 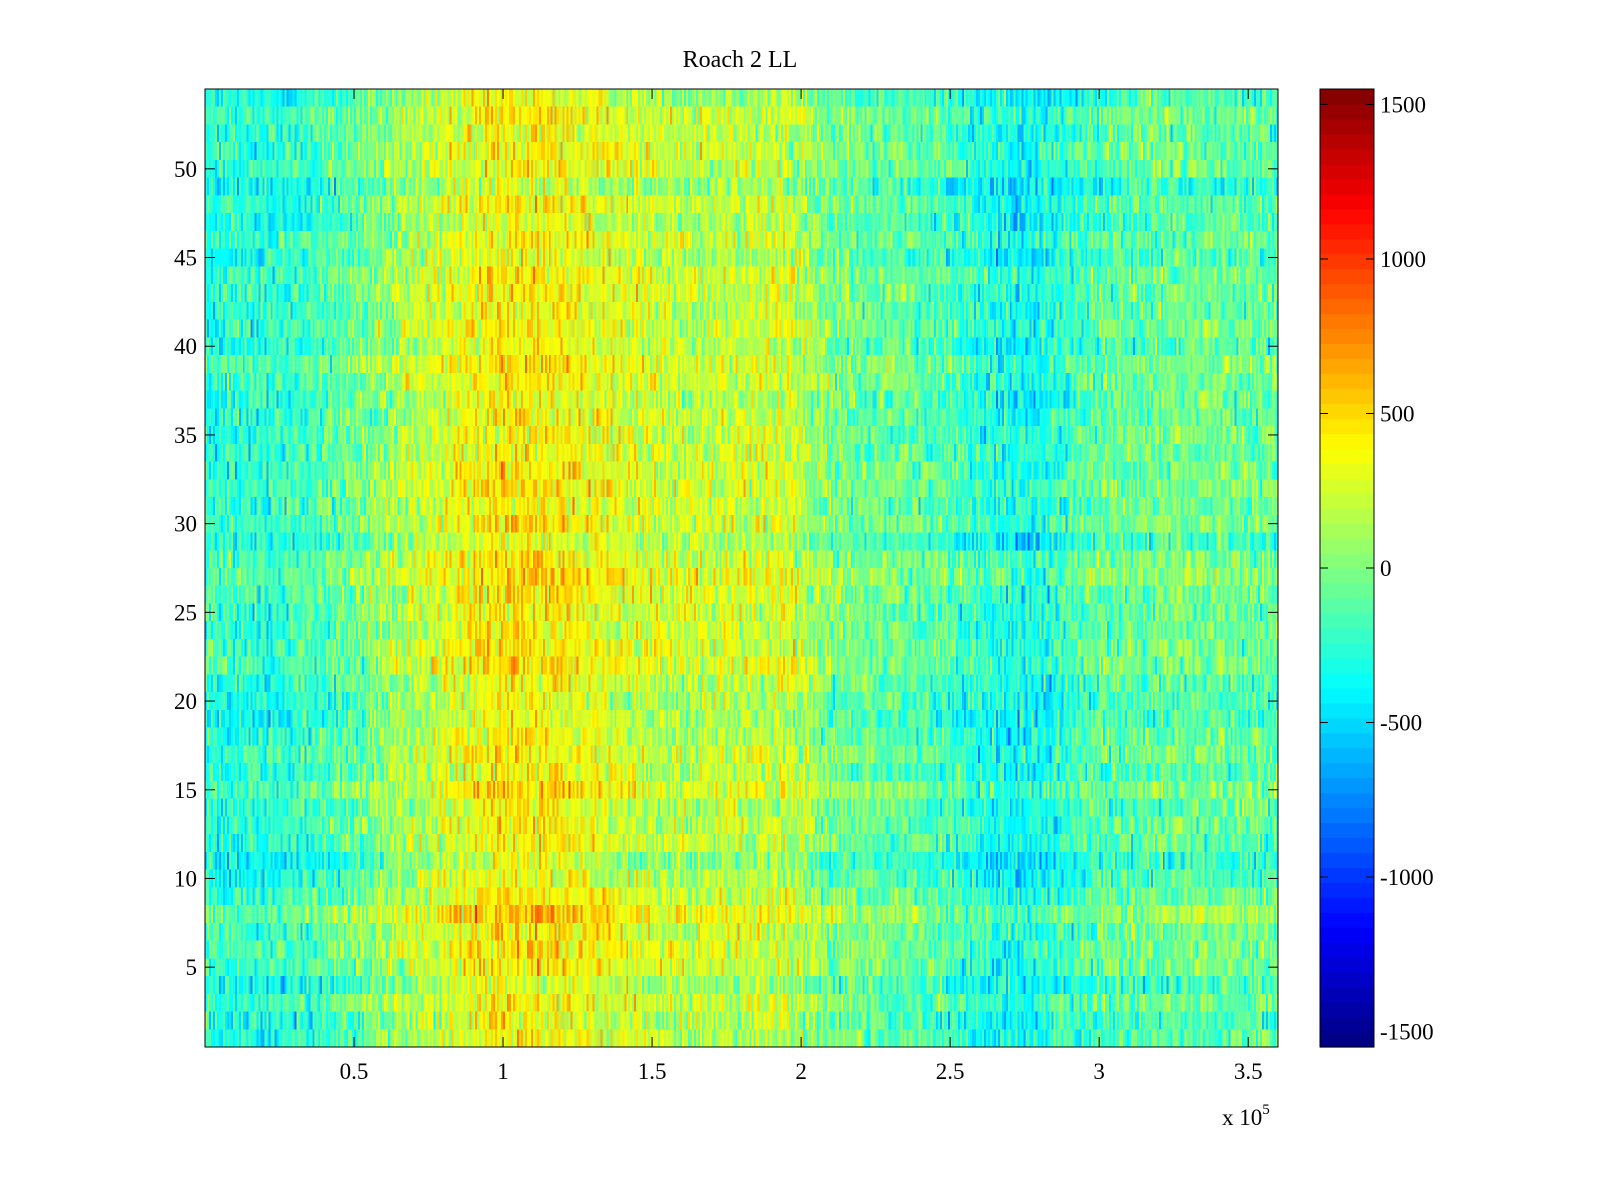 I want to click on x-axis-multiplier-exponent: 5, so click(x=1266, y=1110).